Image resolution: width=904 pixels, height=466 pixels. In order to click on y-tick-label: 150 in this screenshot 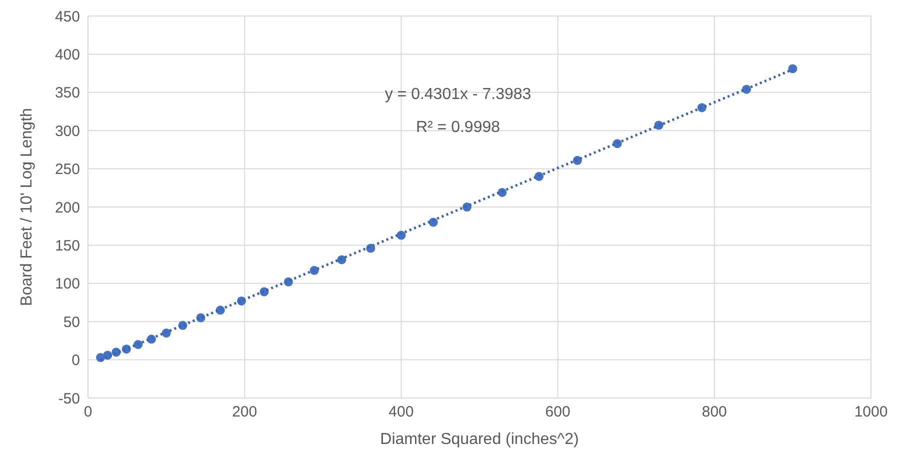, I will do `click(67, 246)`.